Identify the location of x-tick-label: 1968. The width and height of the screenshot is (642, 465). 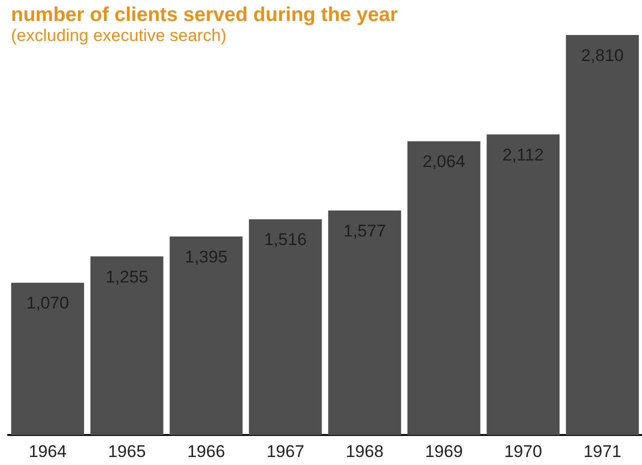
(365, 451).